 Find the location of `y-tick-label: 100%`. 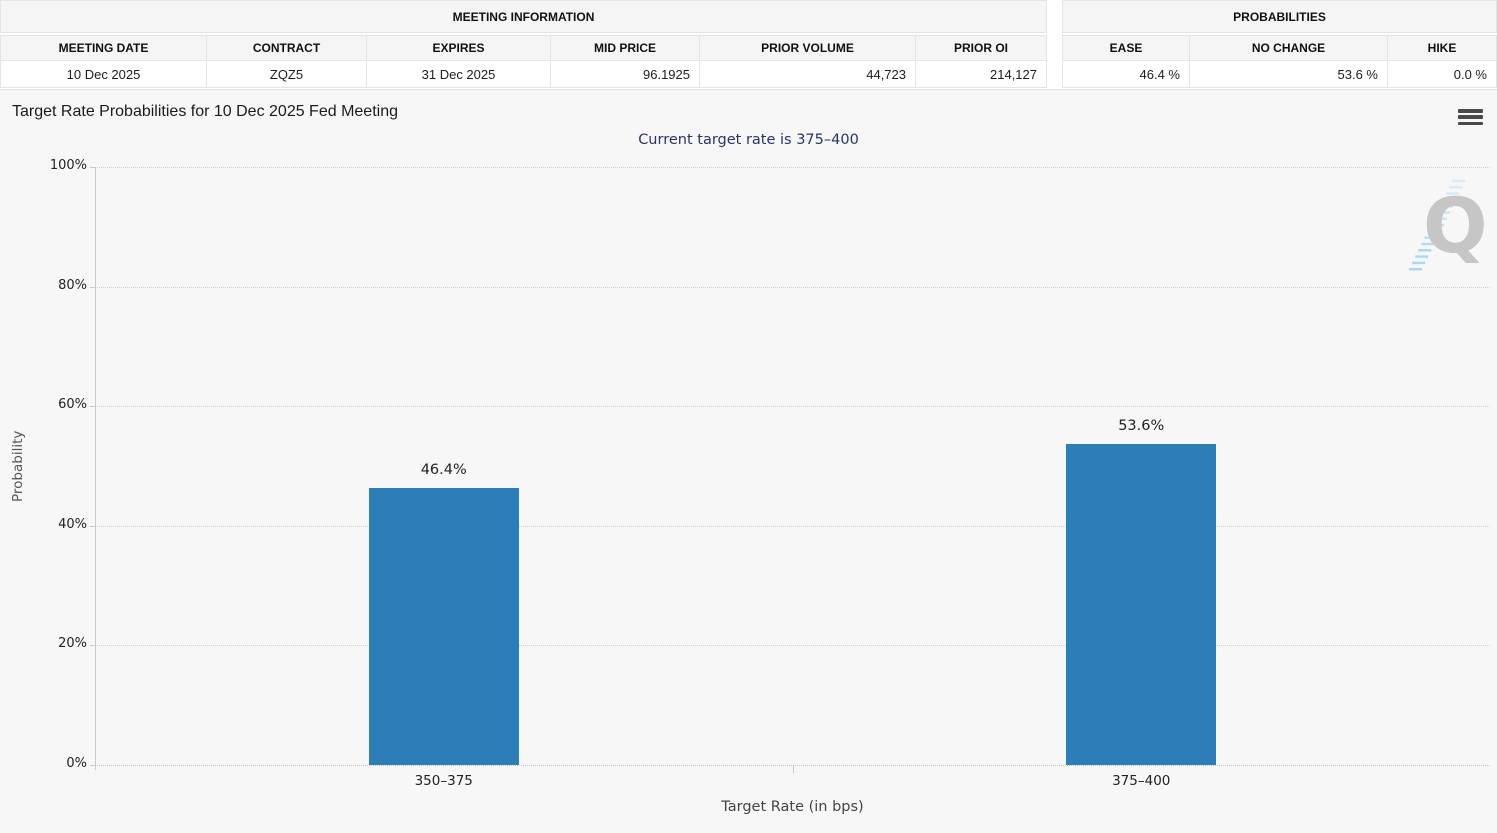

y-tick-label: 100% is located at coordinates (68, 165).